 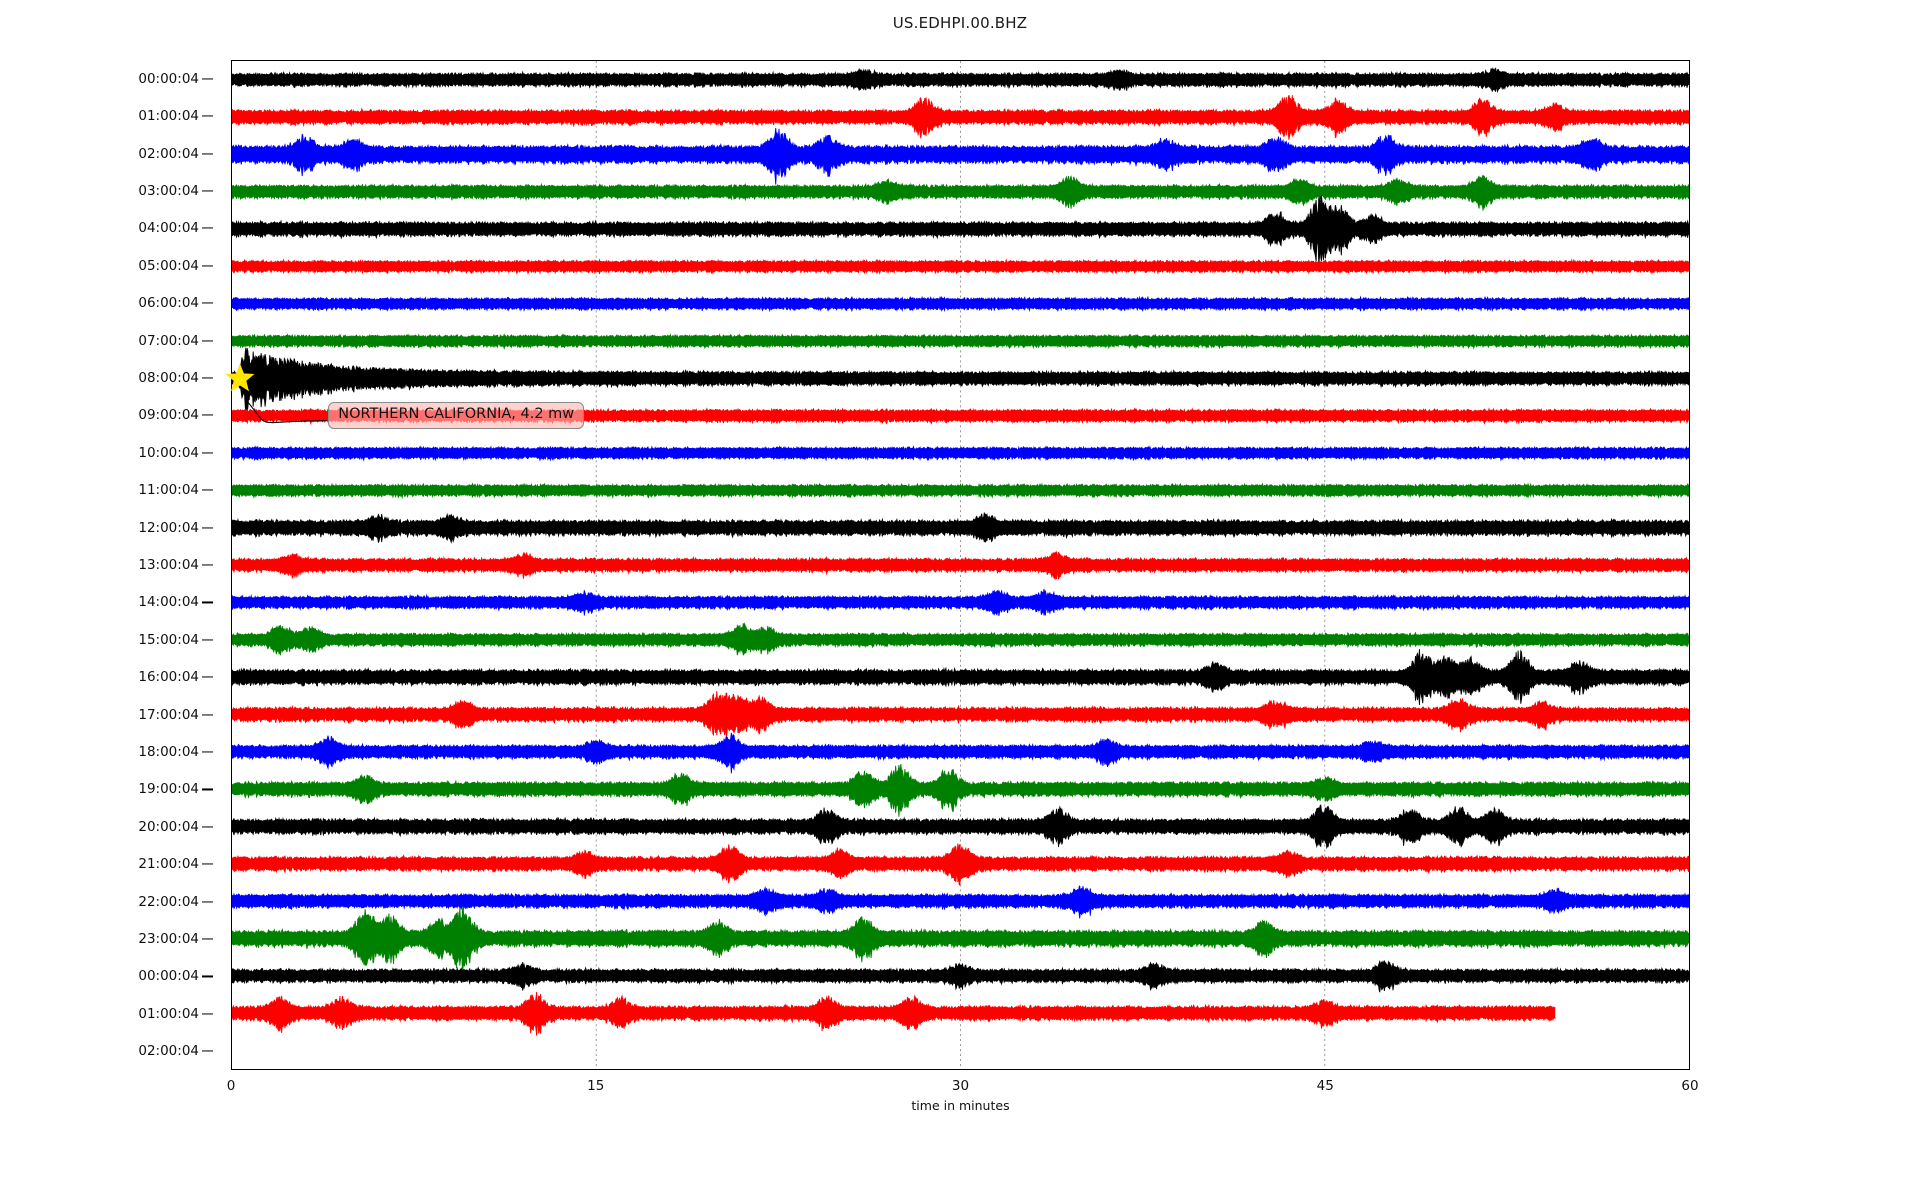 I want to click on y-tick-label: 21:00:04, so click(x=168, y=864).